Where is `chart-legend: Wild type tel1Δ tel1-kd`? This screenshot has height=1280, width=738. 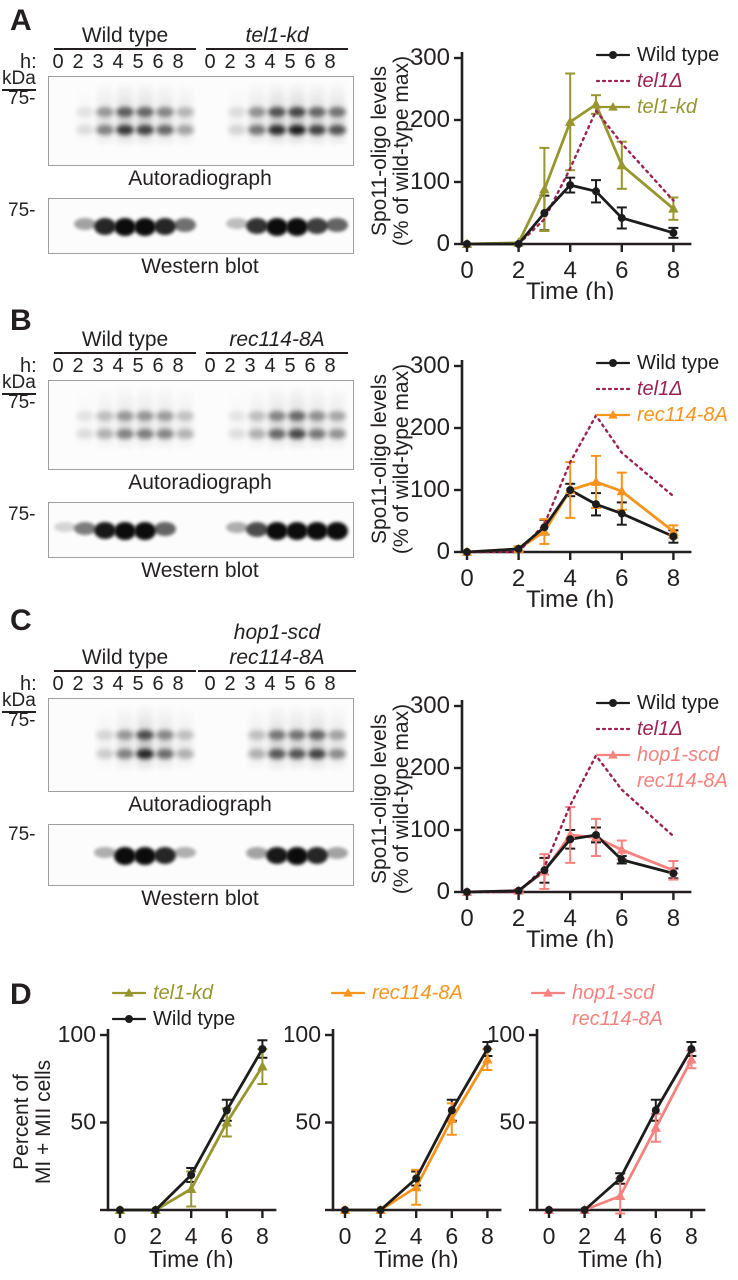 chart-legend: Wild type tel1Δ tel1-kd is located at coordinates (657, 81).